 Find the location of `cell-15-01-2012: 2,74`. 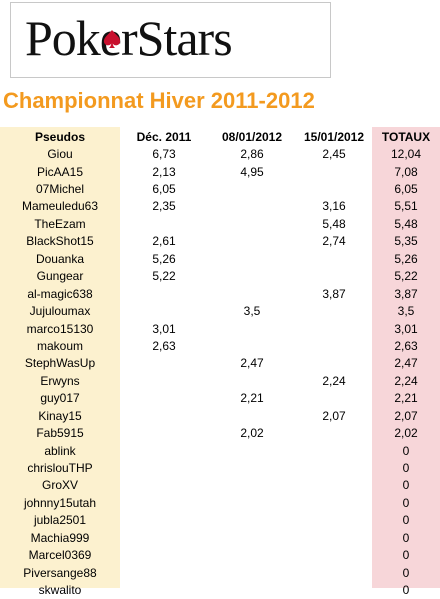

cell-15-01-2012: 2,74 is located at coordinates (334, 241).